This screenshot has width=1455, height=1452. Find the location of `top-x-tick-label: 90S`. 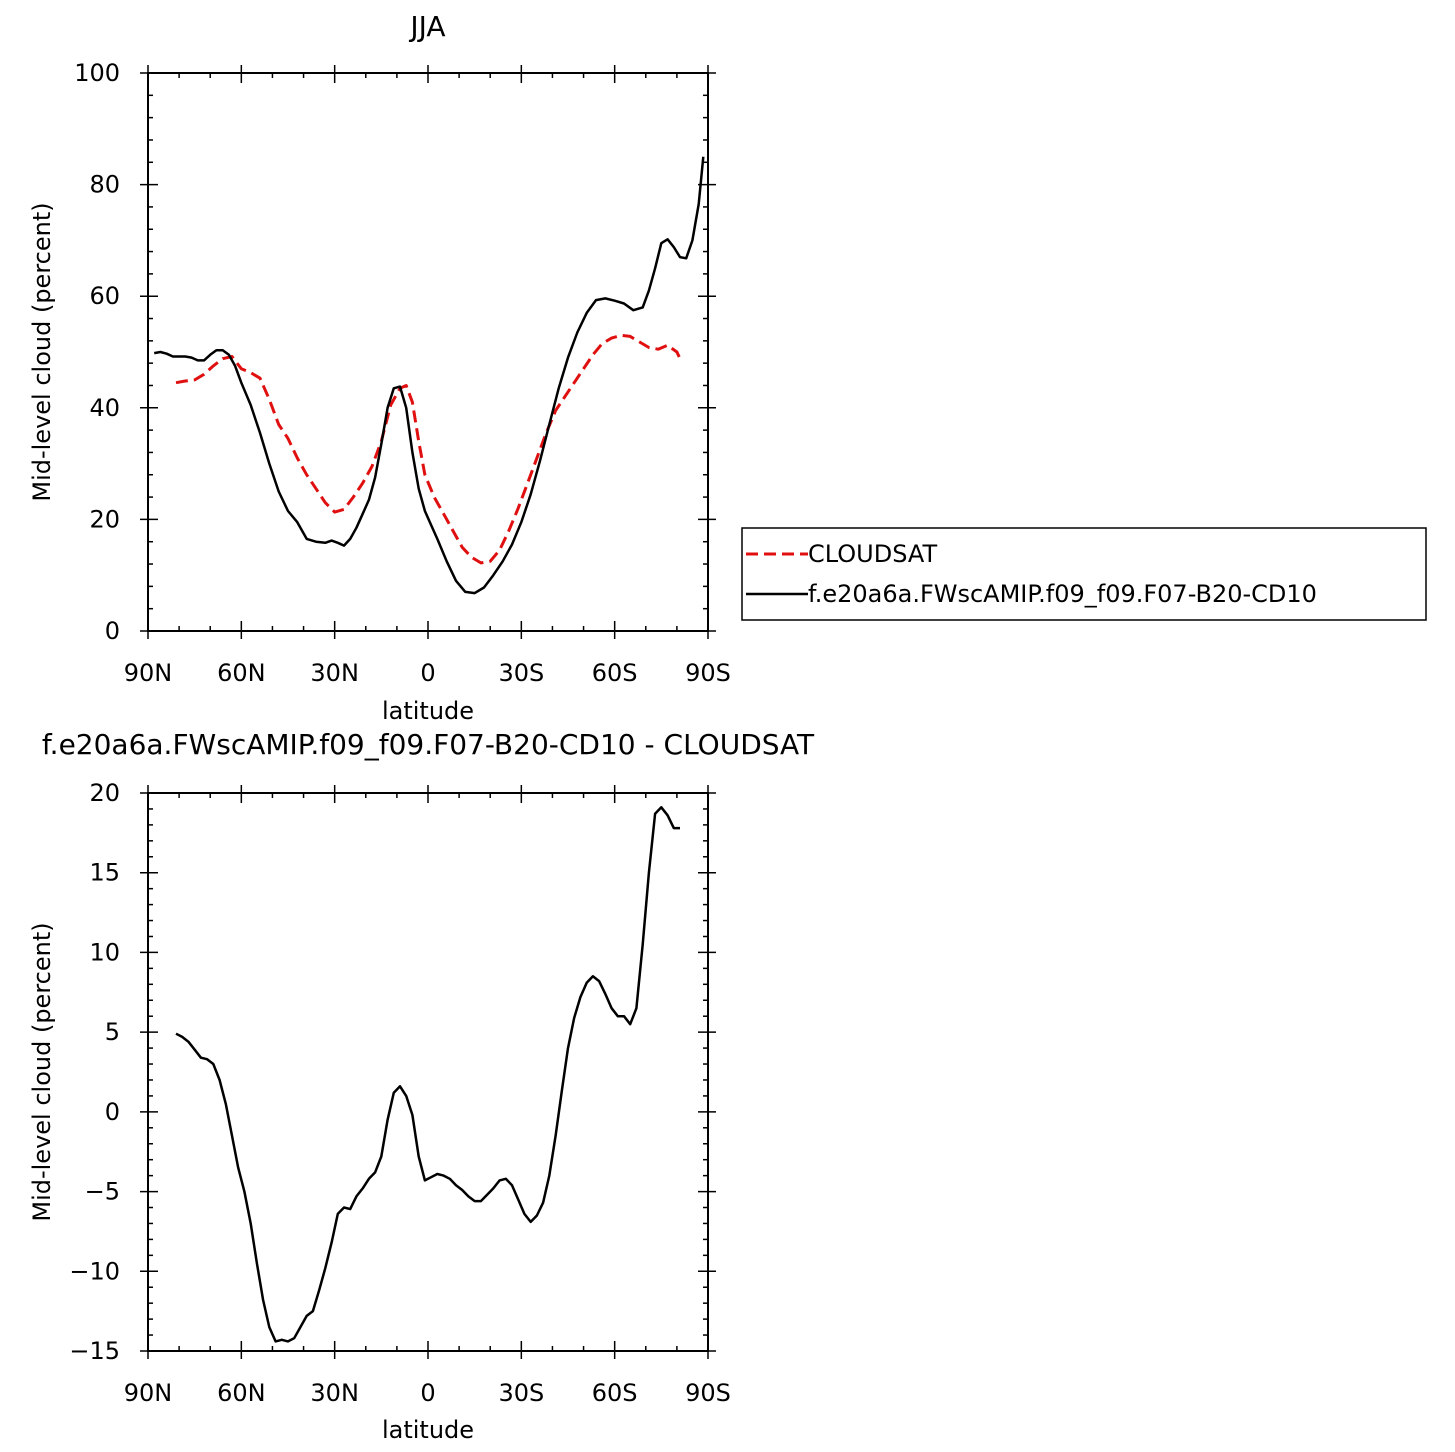

top-x-tick-label: 90S is located at coordinates (708, 673).